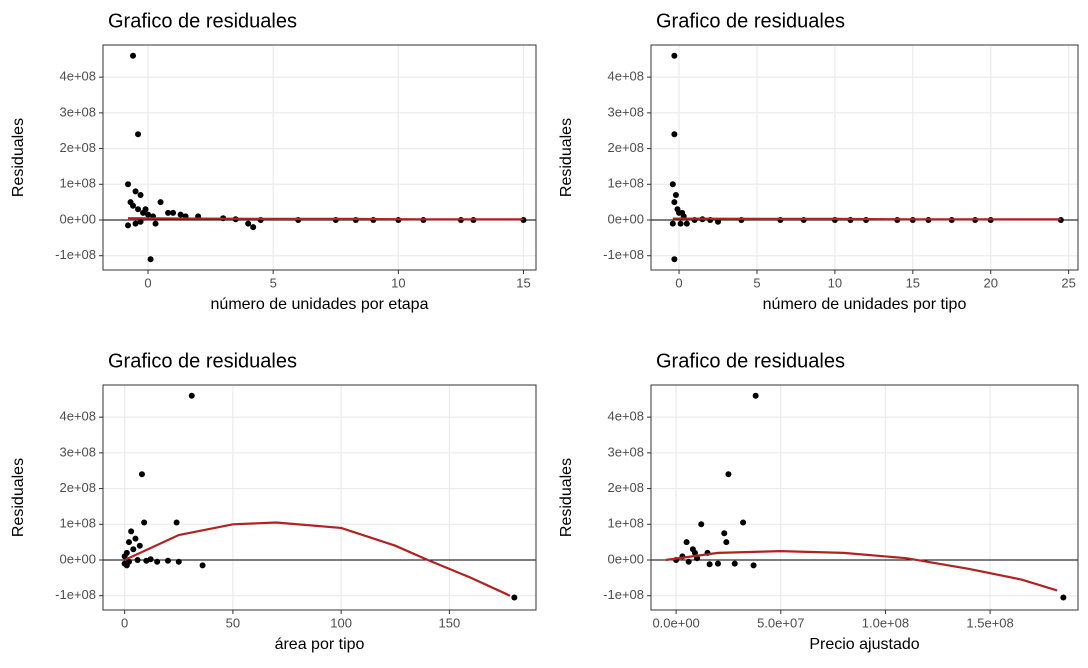 The image size is (1088, 668). I want to click on x-tick-label: 10, so click(398, 282).